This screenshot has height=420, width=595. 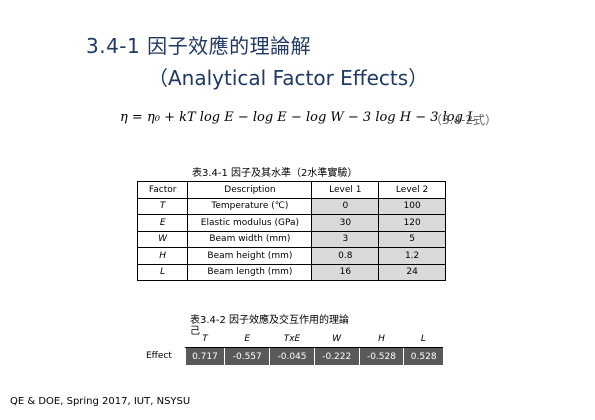 What do you see at coordinates (345, 239) in the screenshot?
I see `level1-cell: 3` at bounding box center [345, 239].